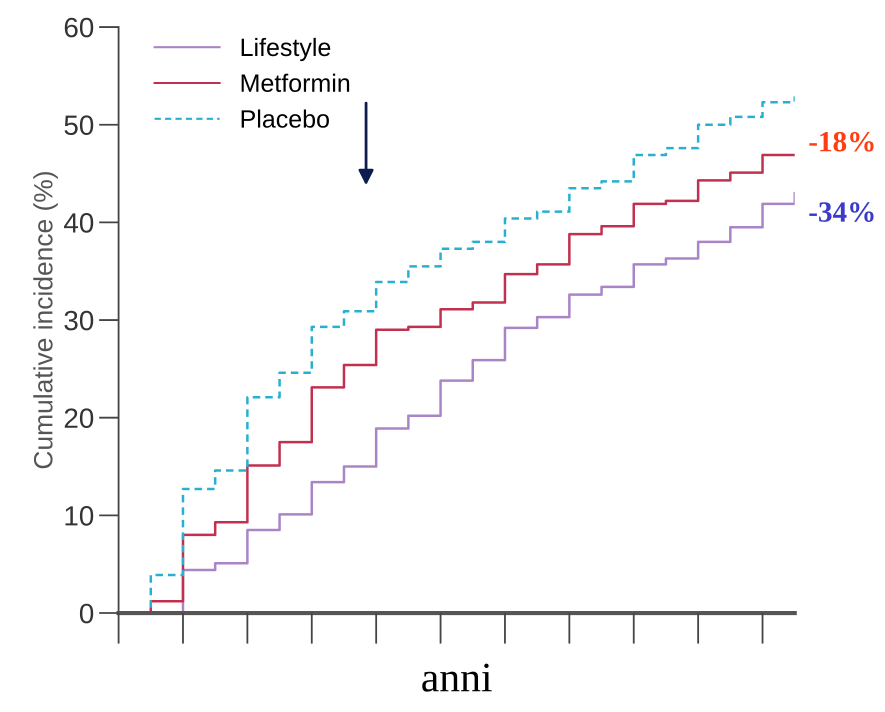  What do you see at coordinates (296, 83) in the screenshot?
I see `legend-label: Metformin` at bounding box center [296, 83].